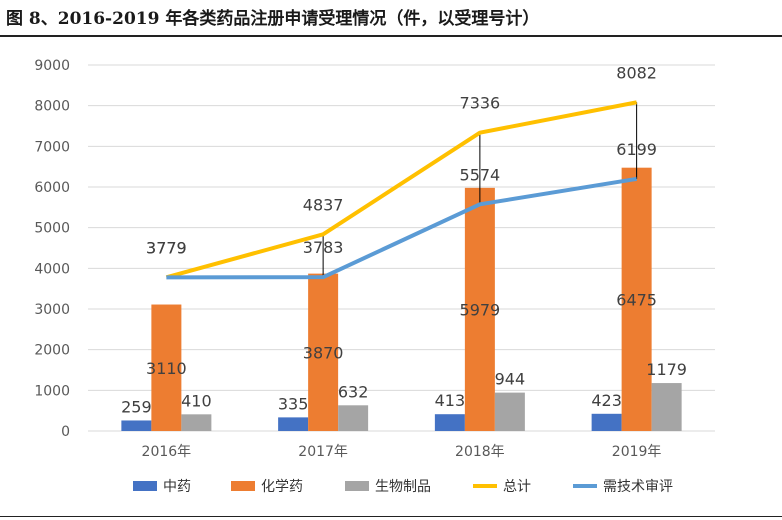 The width and height of the screenshot is (782, 520). Describe the element at coordinates (480, 103) in the screenshot. I see `data-label-总计: 7336` at that location.